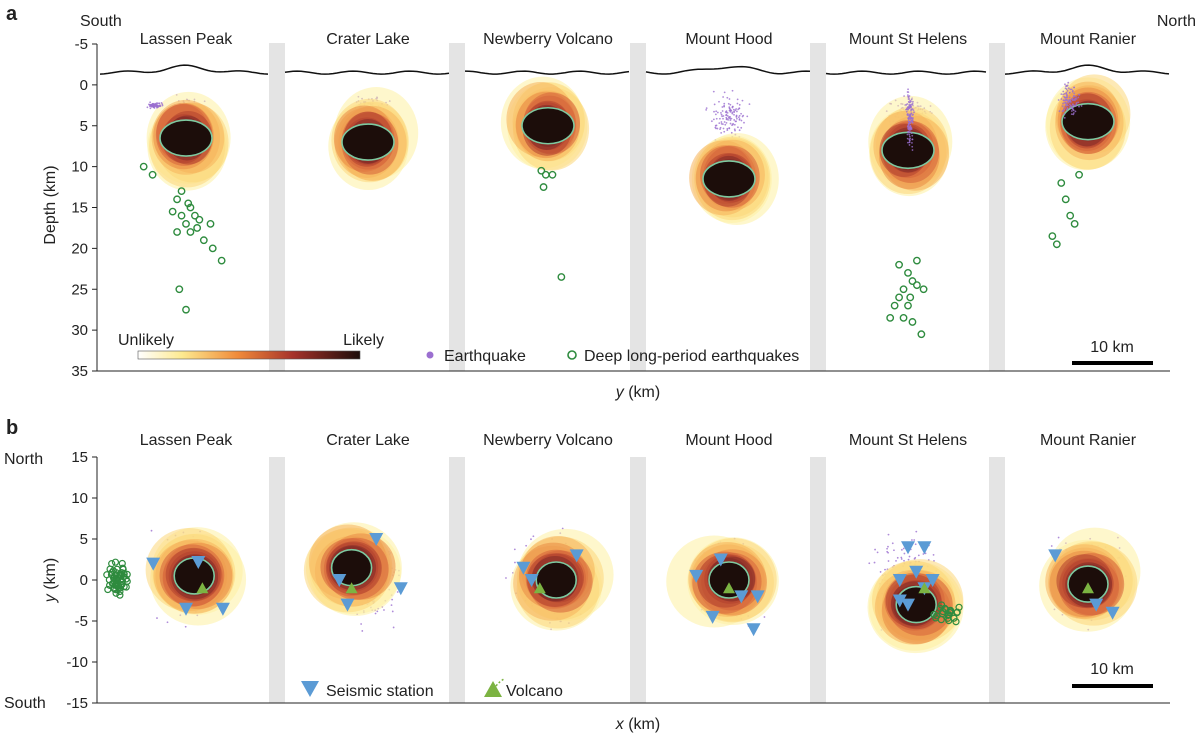 Image resolution: width=1200 pixels, height=739 pixels. I want to click on panel-a-tick-label: -5, so click(81, 44).